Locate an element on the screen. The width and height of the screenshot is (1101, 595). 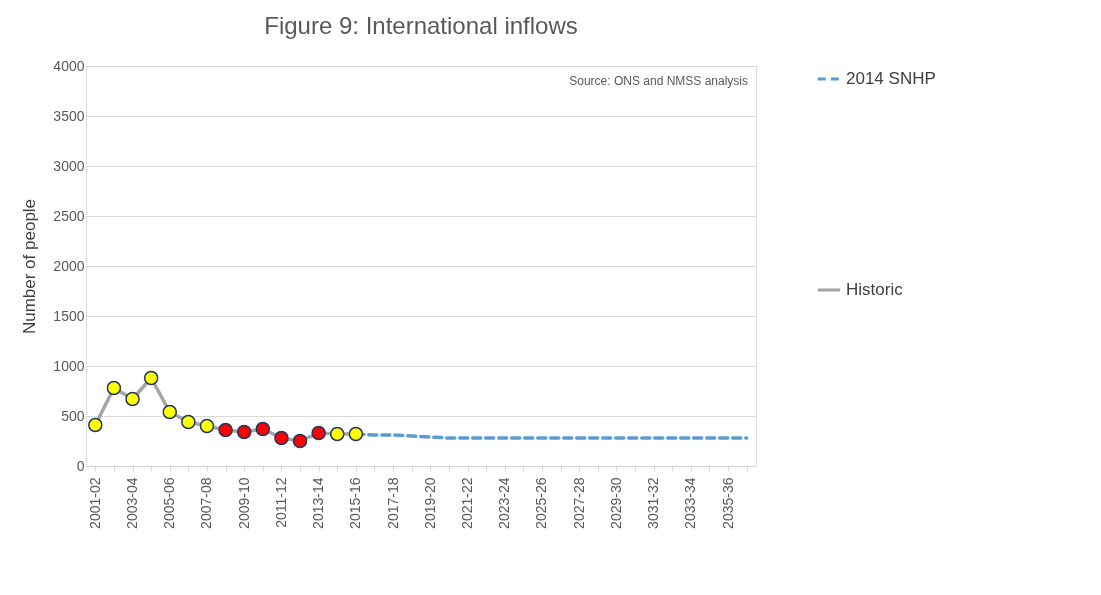
x-tick-label: 2035-36 is located at coordinates (727, 503).